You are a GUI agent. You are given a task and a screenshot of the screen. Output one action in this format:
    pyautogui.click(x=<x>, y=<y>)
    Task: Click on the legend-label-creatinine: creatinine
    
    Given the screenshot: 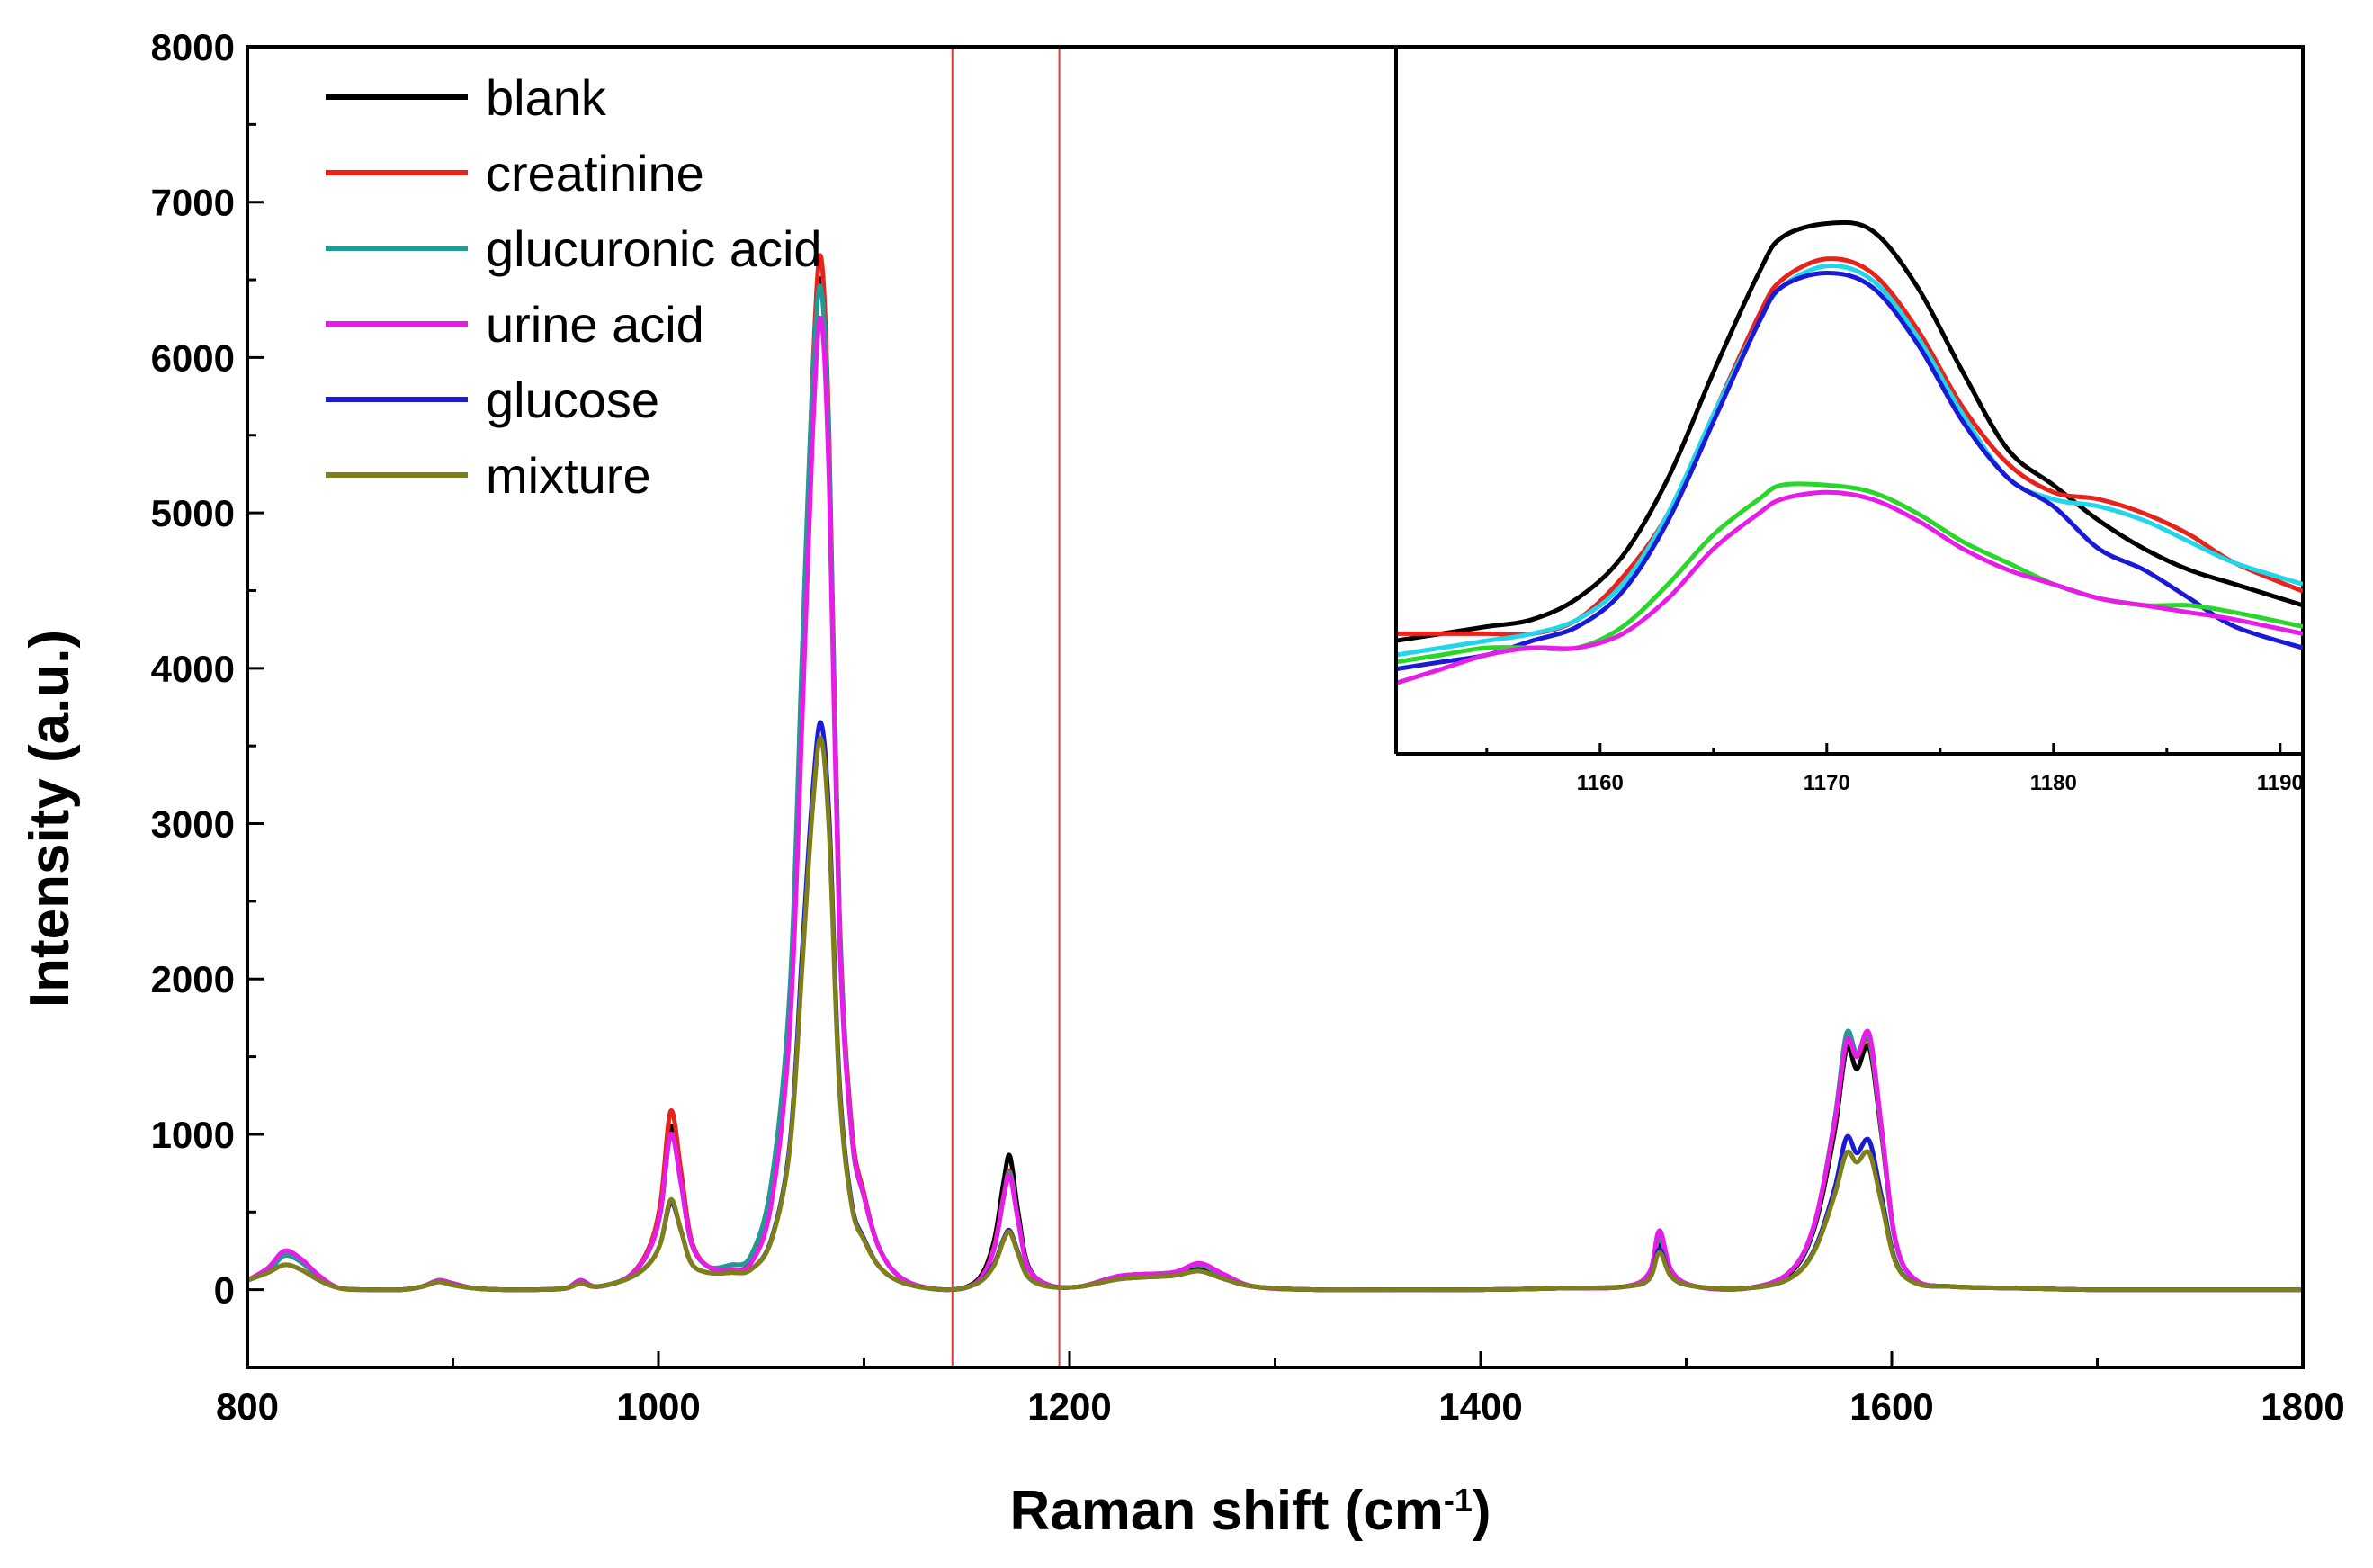 What is the action you would take?
    pyautogui.click(x=595, y=173)
    